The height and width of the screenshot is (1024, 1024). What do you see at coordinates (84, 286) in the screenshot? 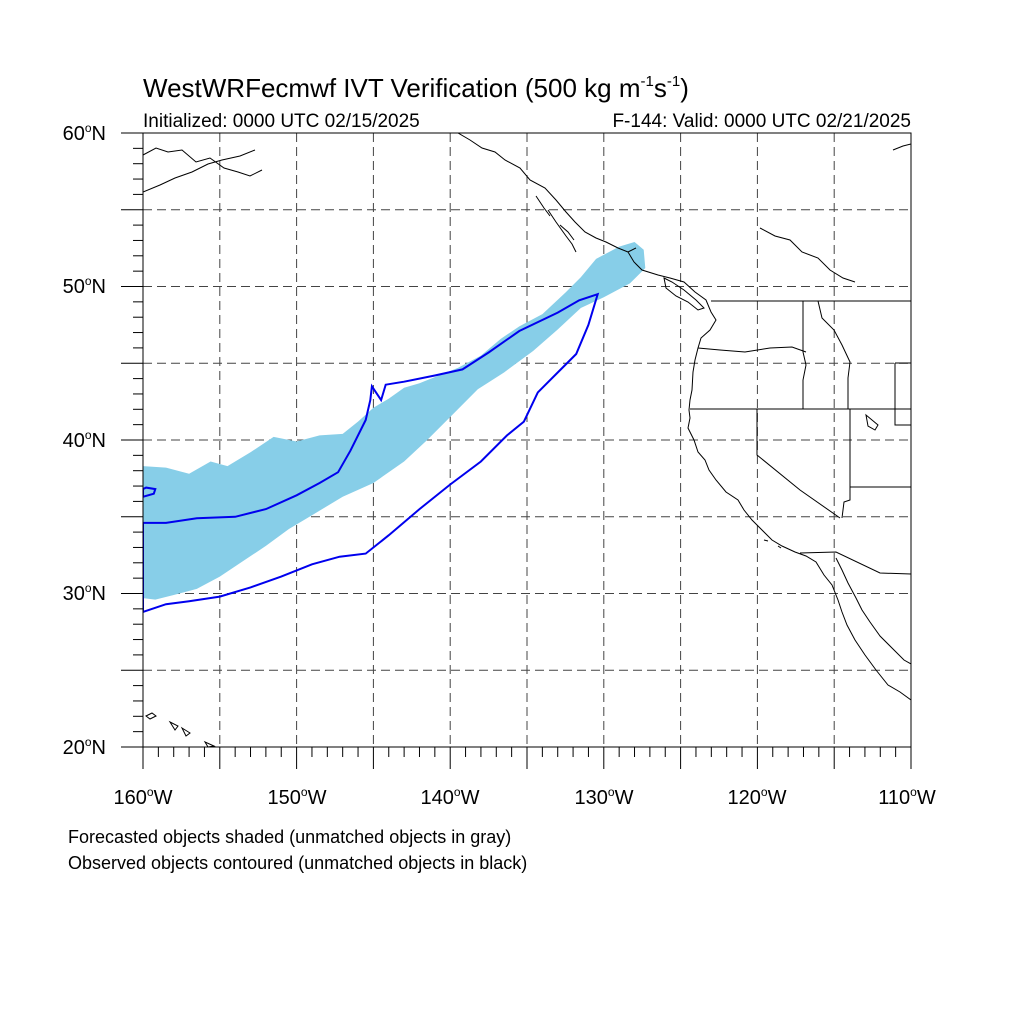
I see `lat-label-50n: 50oN` at bounding box center [84, 286].